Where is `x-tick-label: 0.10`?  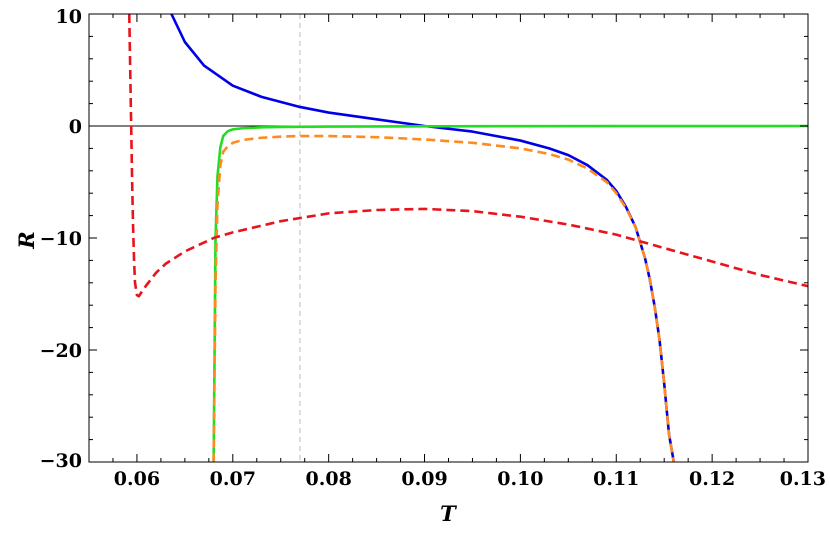 x-tick-label: 0.10 is located at coordinates (520, 479).